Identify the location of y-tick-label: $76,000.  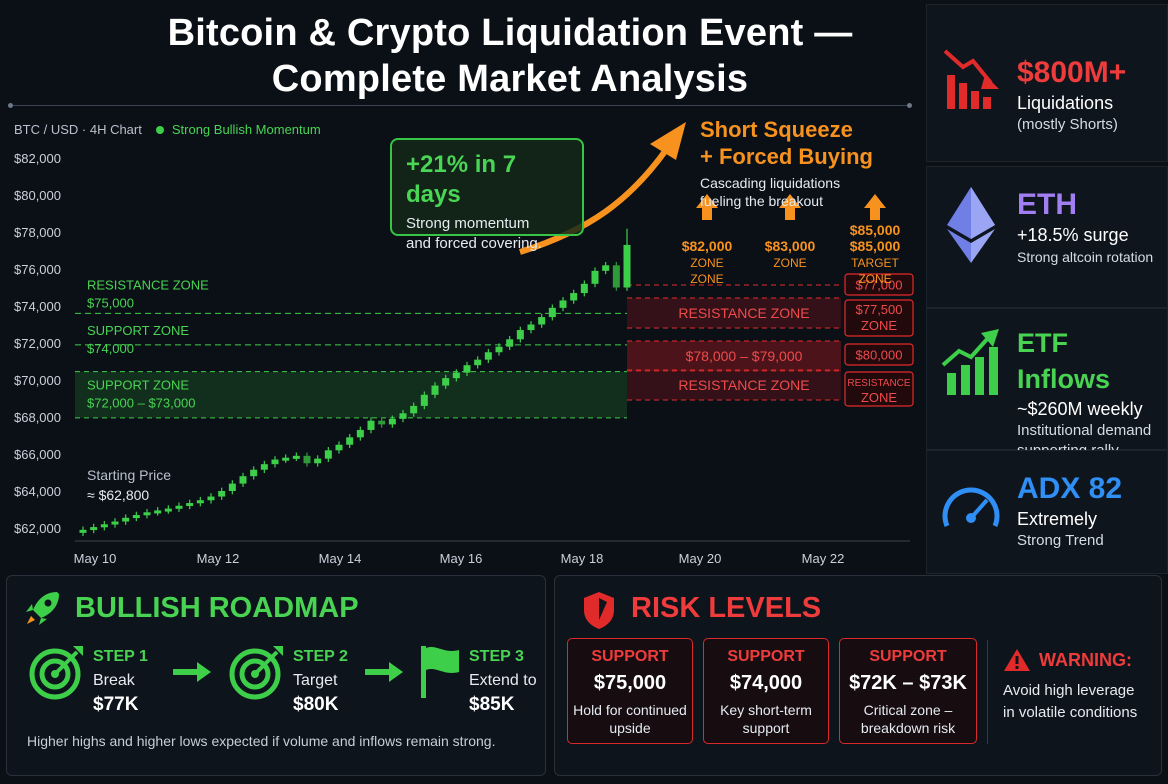
(37, 269).